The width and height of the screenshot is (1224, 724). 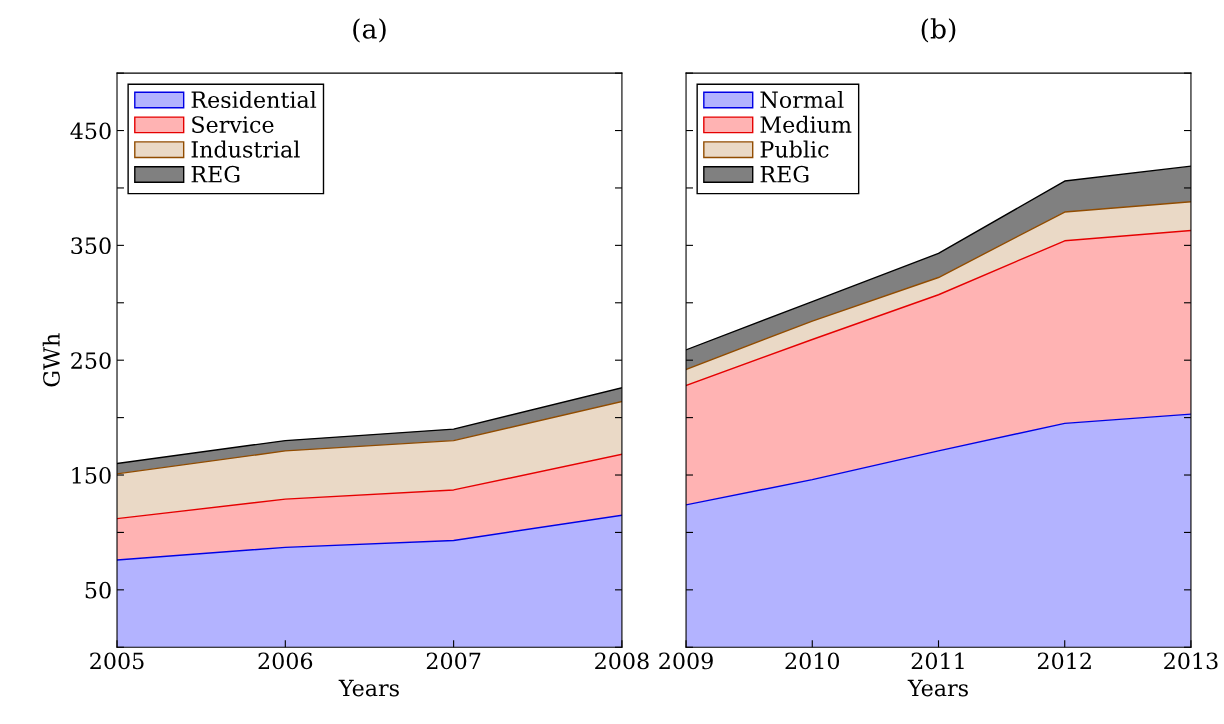 What do you see at coordinates (117, 661) in the screenshot?
I see `x-tick-label: 2005` at bounding box center [117, 661].